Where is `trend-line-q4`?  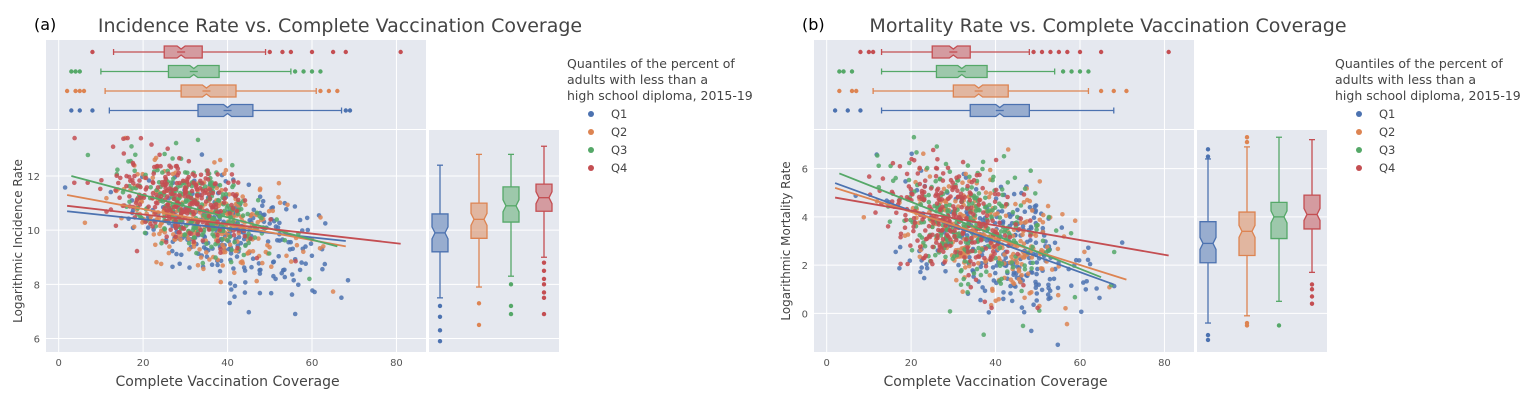
trend-line-q4 is located at coordinates (1001, 226).